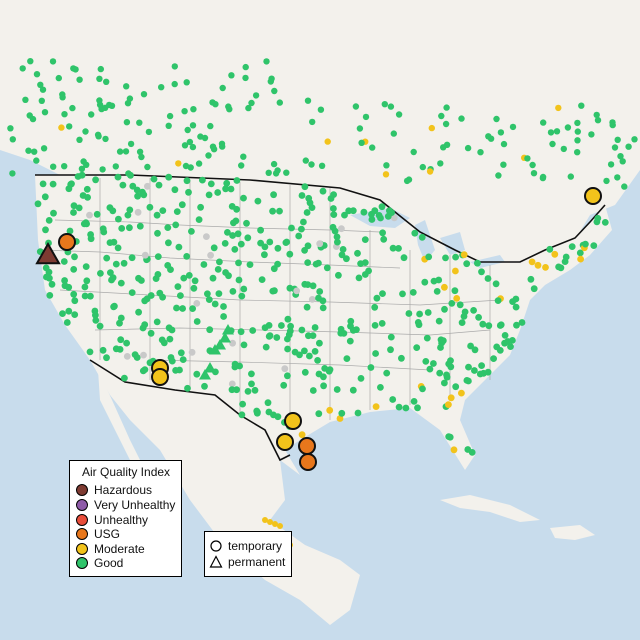  Describe the element at coordinates (490, 508) in the screenshot. I see `cuba-island` at that location.